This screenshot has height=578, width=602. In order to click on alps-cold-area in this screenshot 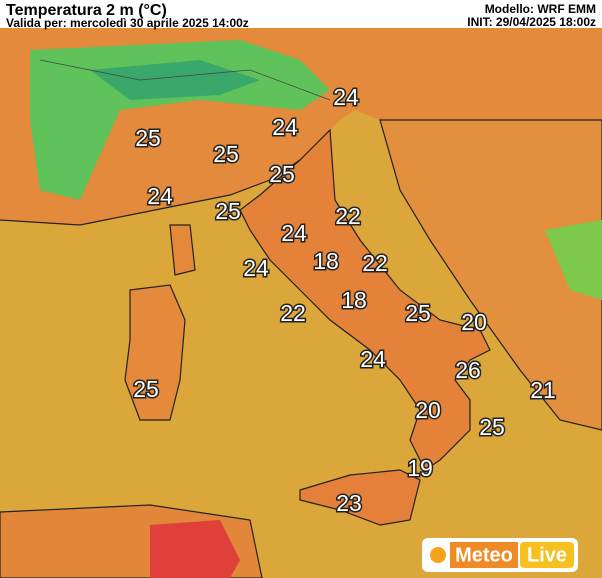, I will do `click(175, 80)`.